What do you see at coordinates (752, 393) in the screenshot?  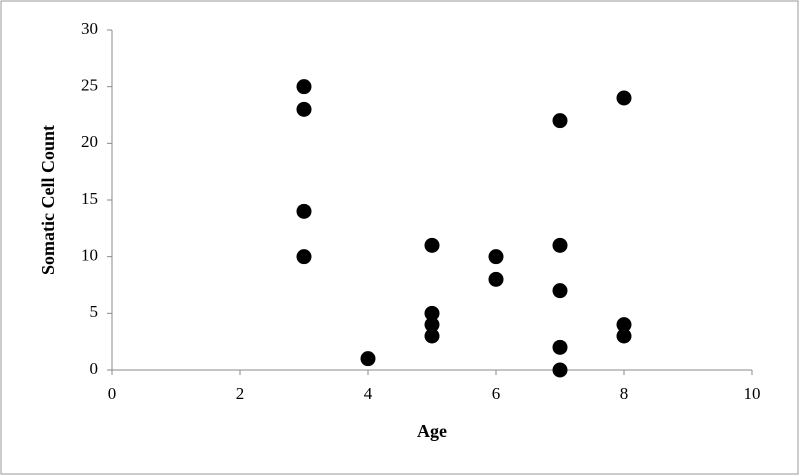 I see `x-tick-label: 10` at bounding box center [752, 393].